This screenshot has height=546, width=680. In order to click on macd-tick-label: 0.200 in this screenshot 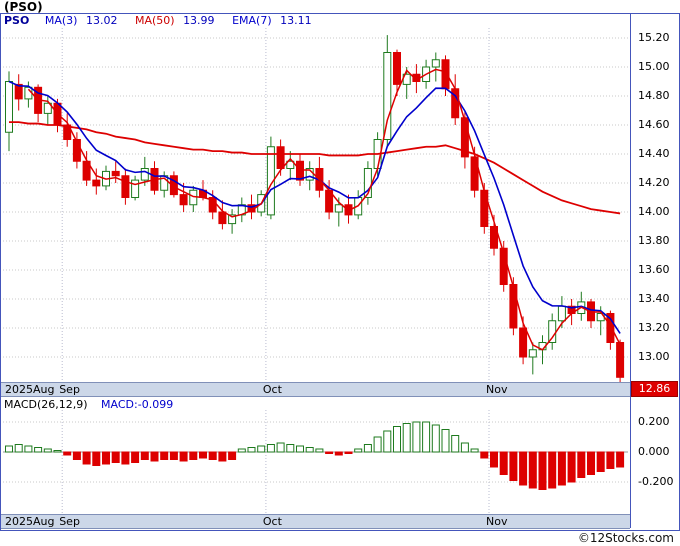, I will do `click(654, 421)`.